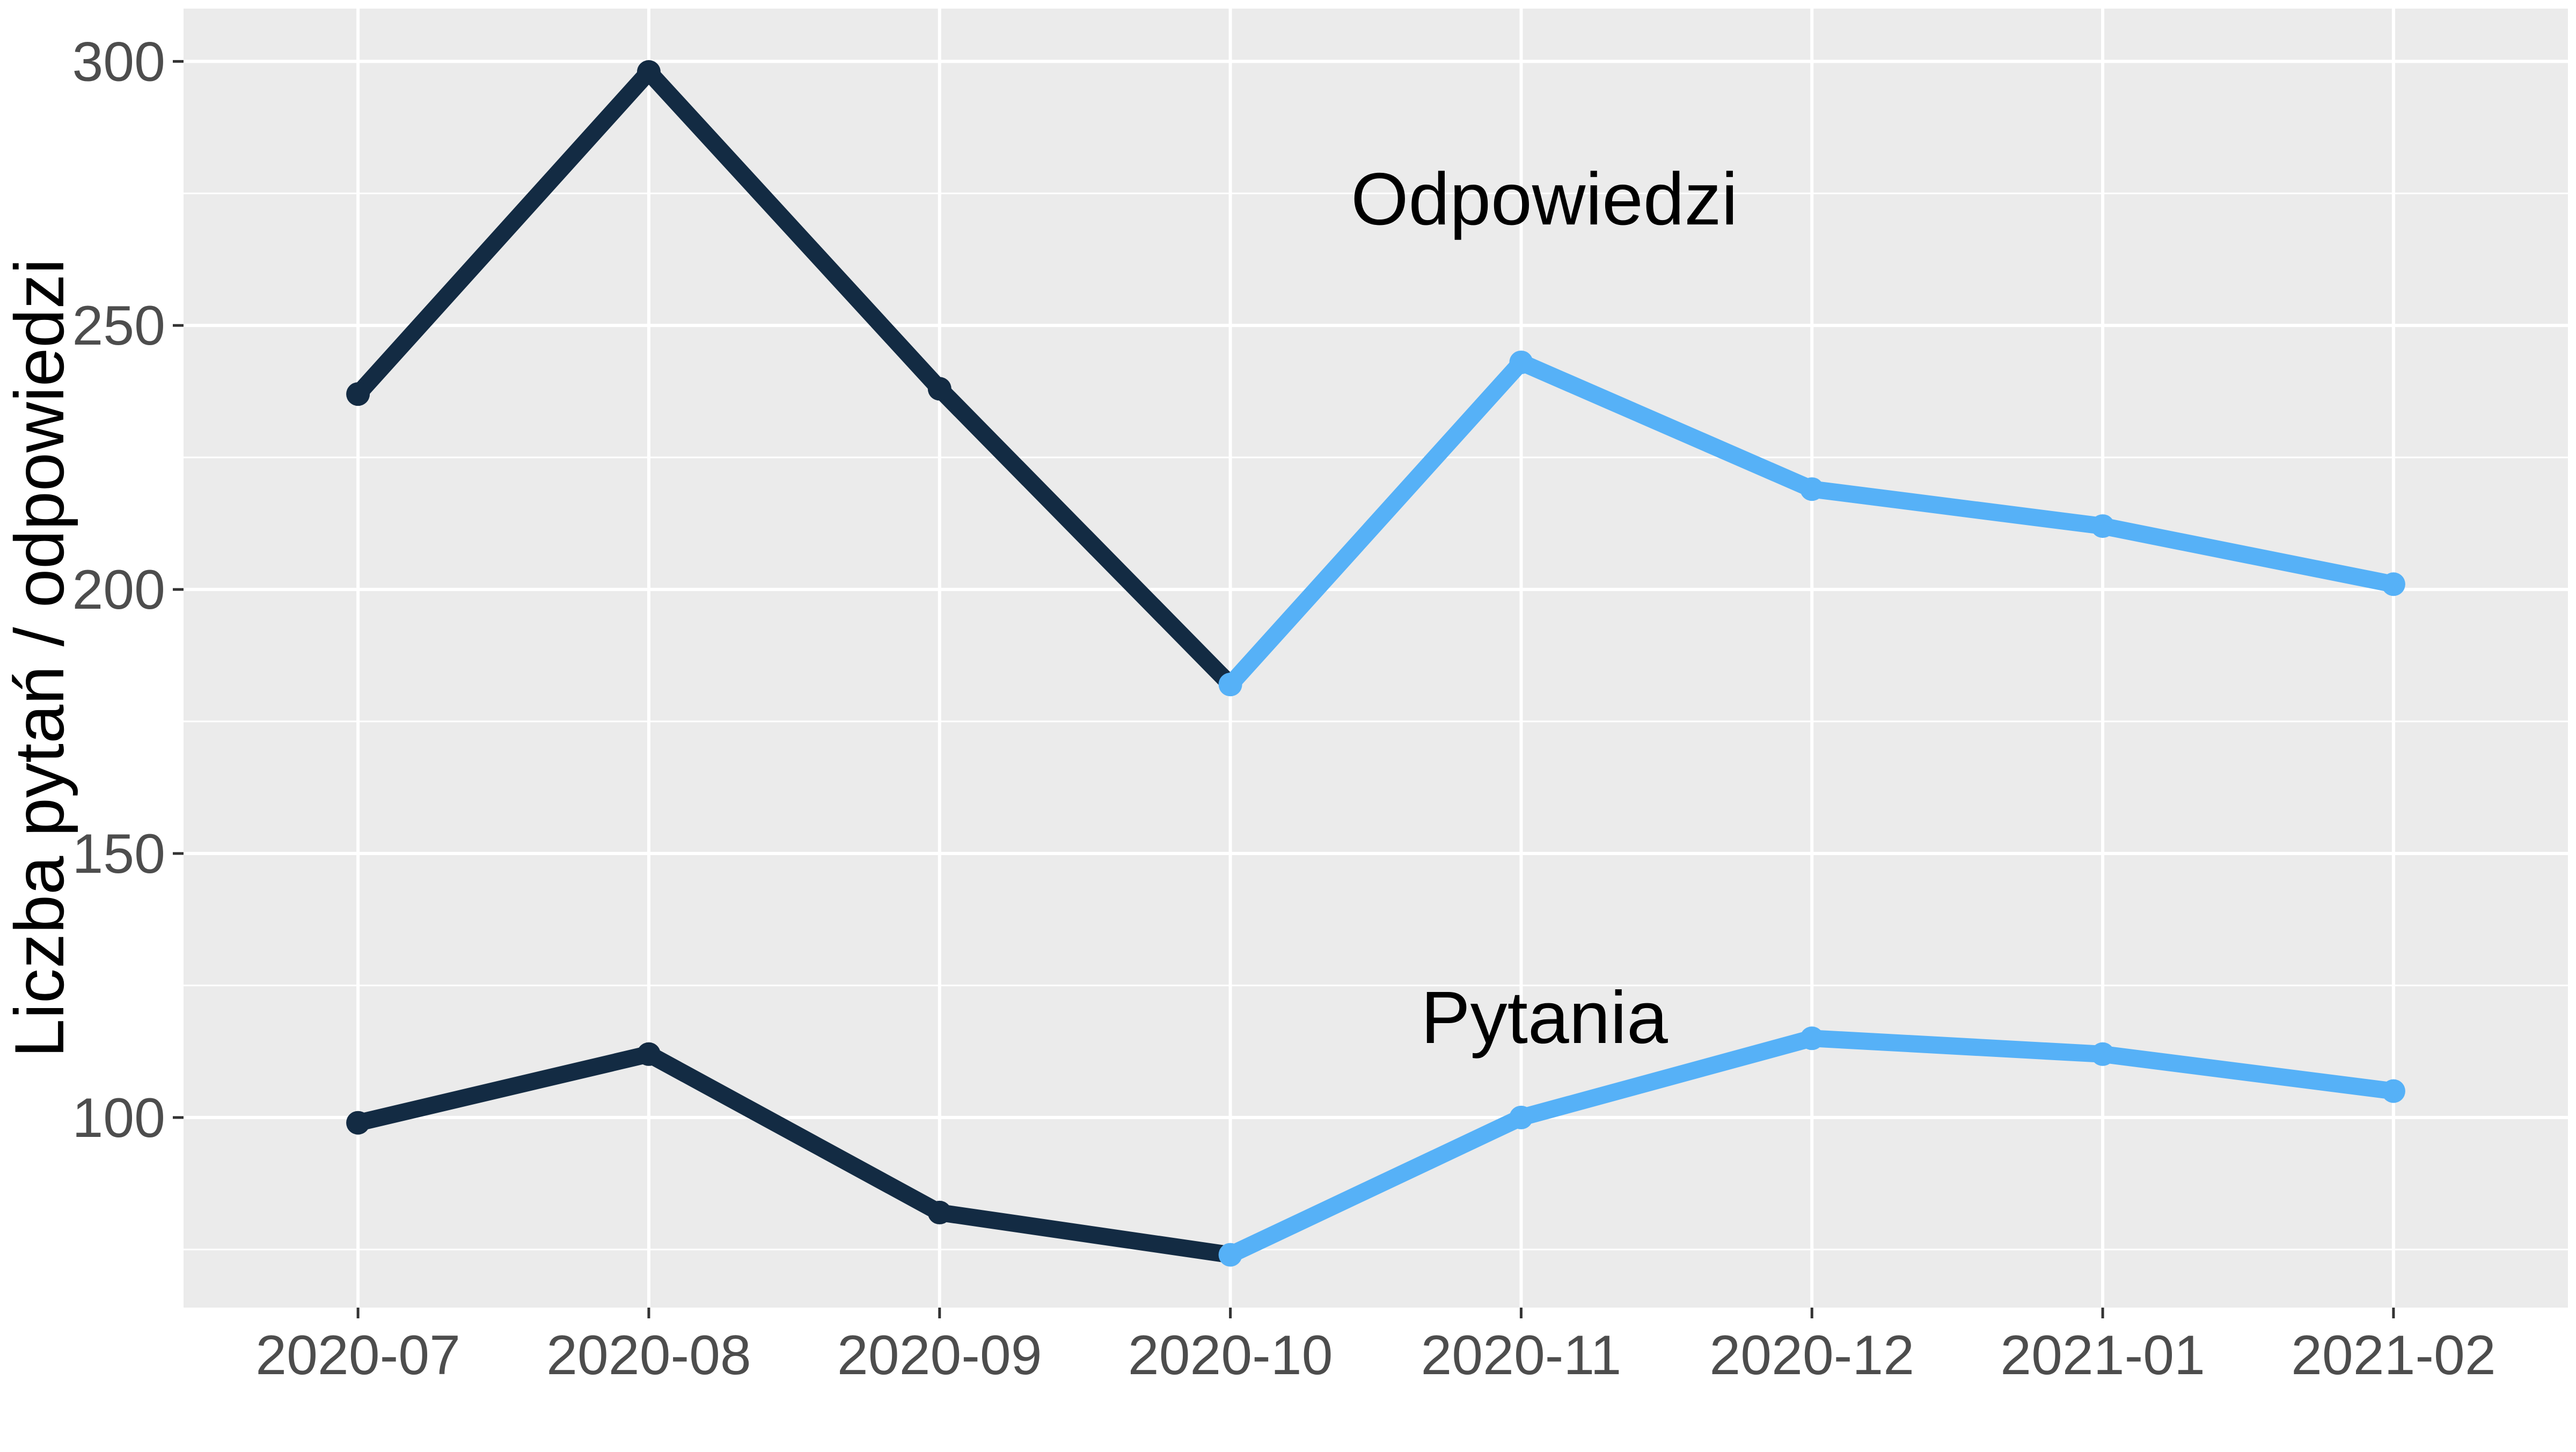 The width and height of the screenshot is (2576, 1452). What do you see at coordinates (1521, 1355) in the screenshot?
I see `x-tick-label: 2020-11` at bounding box center [1521, 1355].